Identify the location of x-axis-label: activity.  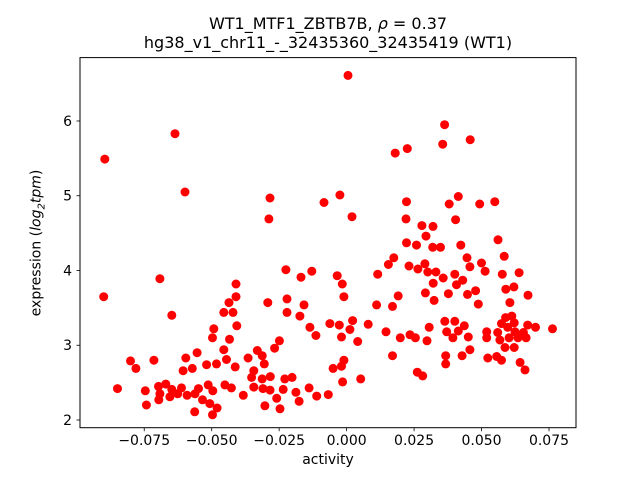
(328, 460).